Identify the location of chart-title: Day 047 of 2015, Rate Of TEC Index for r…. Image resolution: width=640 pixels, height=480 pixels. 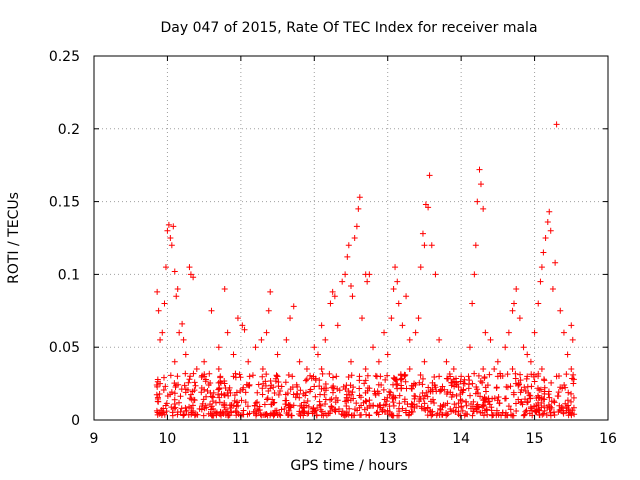
(348, 28).